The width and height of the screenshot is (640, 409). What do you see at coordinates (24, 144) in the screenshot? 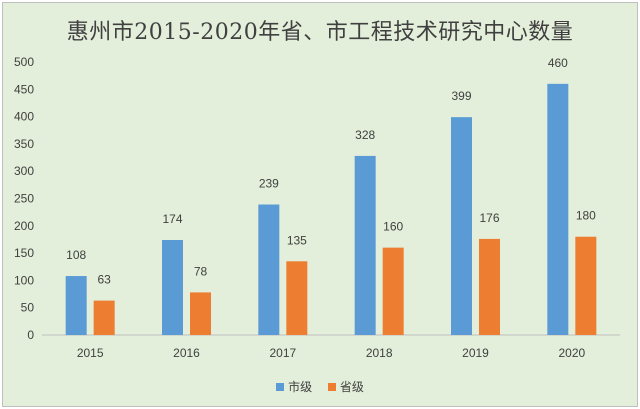
I see `y-tick-label: 350` at bounding box center [24, 144].